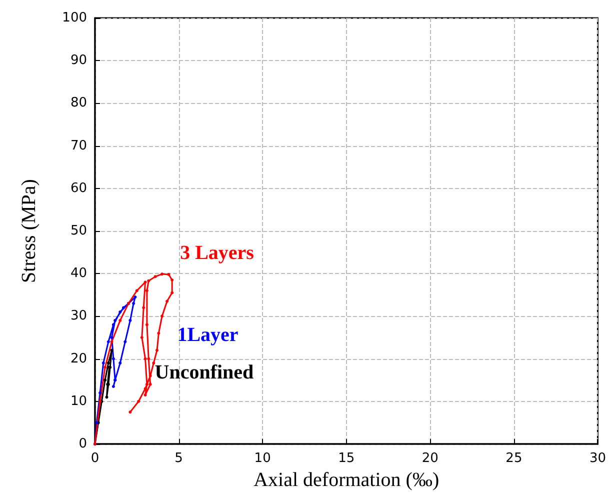 The image size is (609, 499). I want to click on x-tick-label: 25, so click(514, 458).